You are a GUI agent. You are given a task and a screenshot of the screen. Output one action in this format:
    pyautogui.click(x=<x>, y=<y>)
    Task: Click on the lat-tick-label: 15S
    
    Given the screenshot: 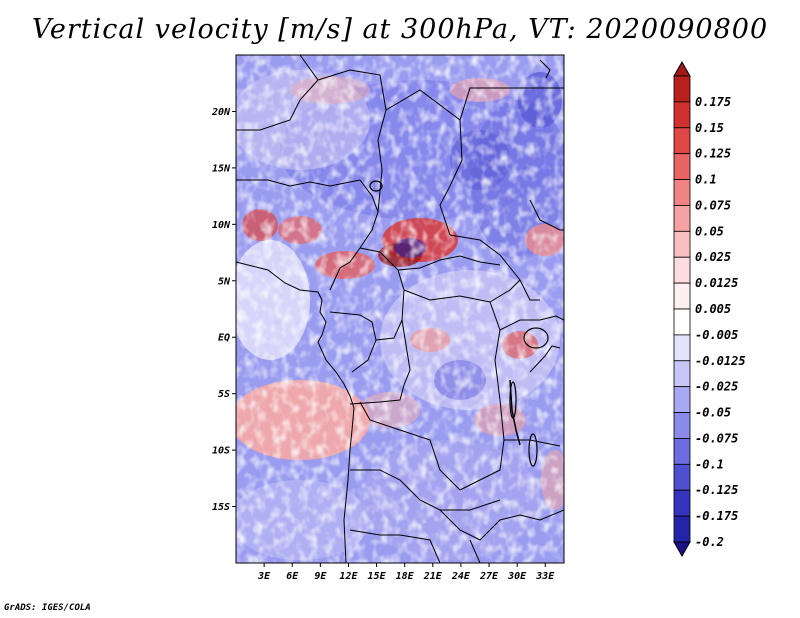 What is the action you would take?
    pyautogui.click(x=221, y=507)
    